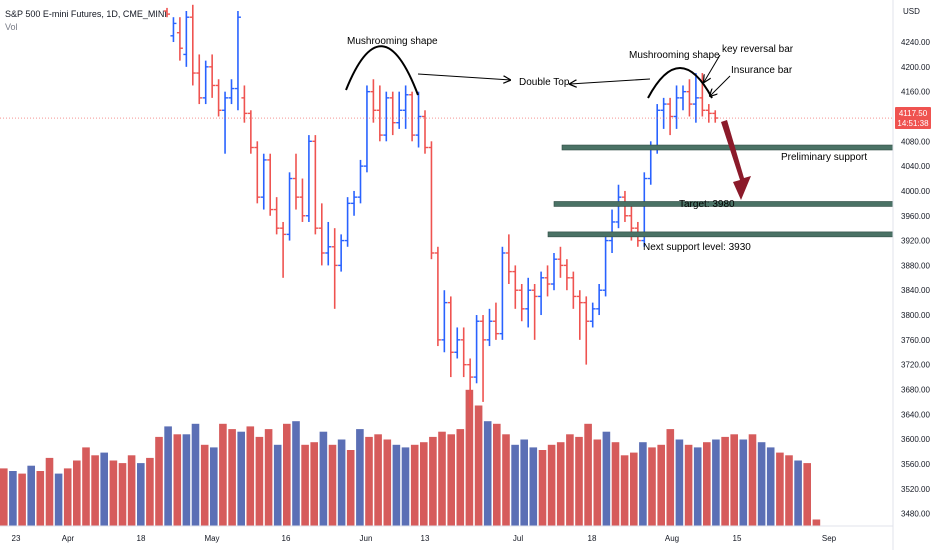 The width and height of the screenshot is (932, 550). Describe the element at coordinates (68, 538) in the screenshot. I see `x-tick-label: Apr` at that location.